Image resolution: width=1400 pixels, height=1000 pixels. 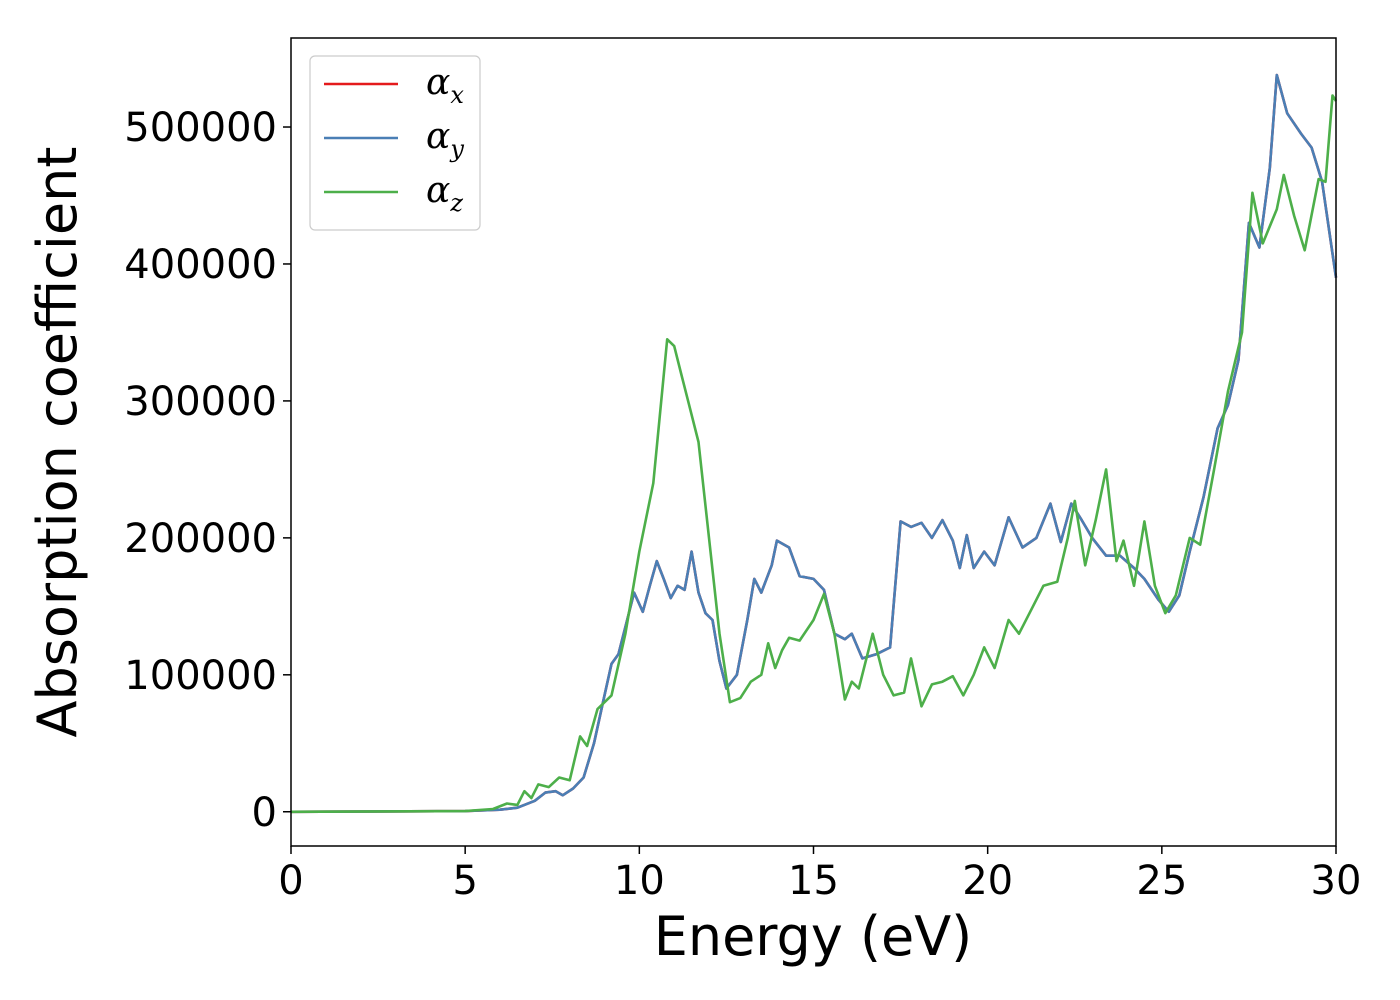 What do you see at coordinates (987, 881) in the screenshot?
I see `x-tick-label: 20` at bounding box center [987, 881].